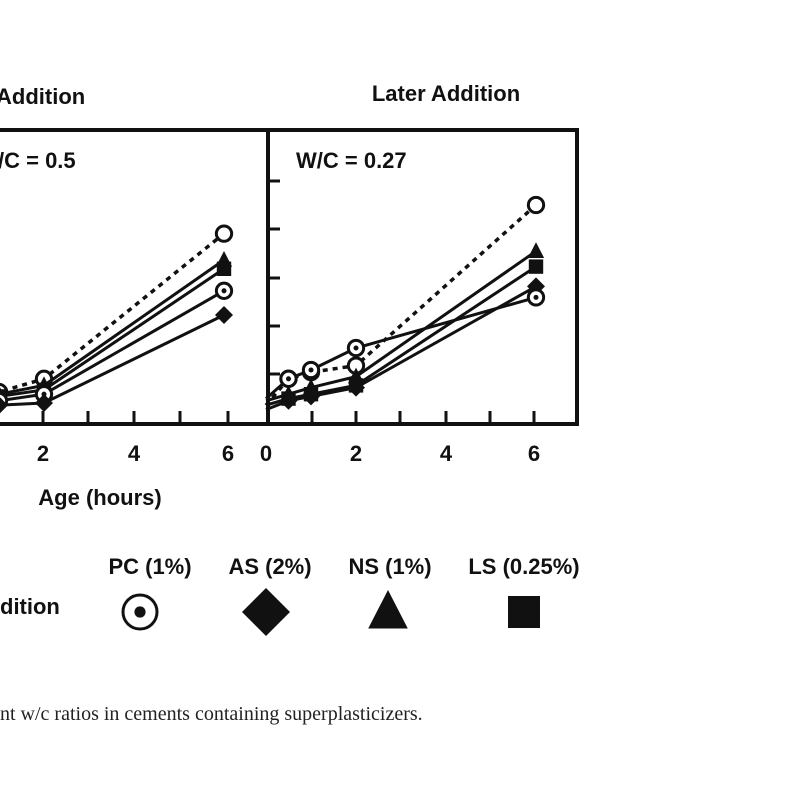 Image resolution: width=800 pixels, height=787 pixels. I want to click on panel1-pc-1-point, so click(224, 290).